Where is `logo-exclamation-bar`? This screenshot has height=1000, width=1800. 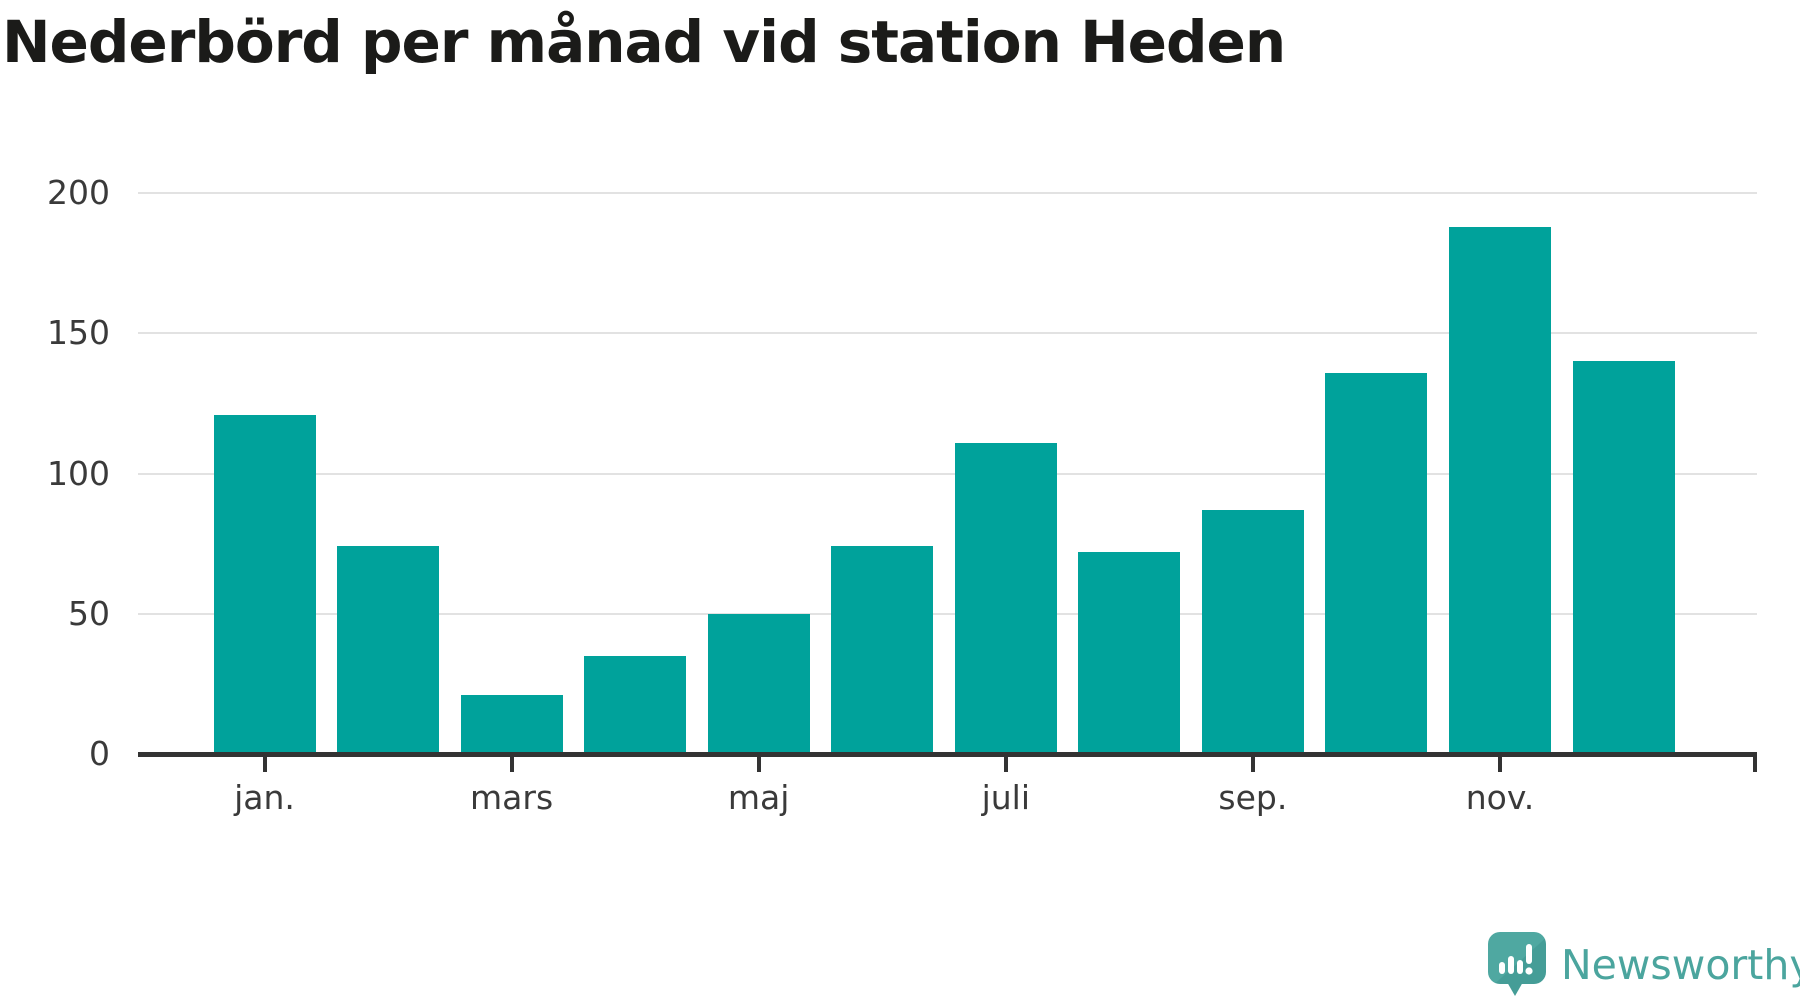
logo-exclamation-bar is located at coordinates (1529, 954).